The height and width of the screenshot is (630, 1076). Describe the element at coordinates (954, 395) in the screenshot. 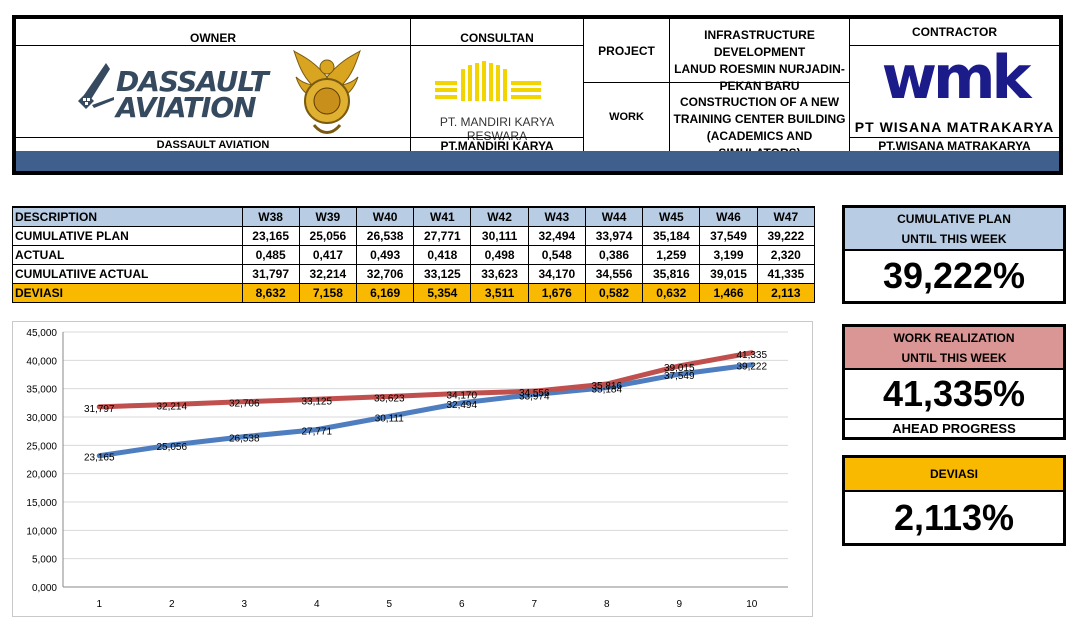

I see `work-realization-value: 41,335%` at that location.